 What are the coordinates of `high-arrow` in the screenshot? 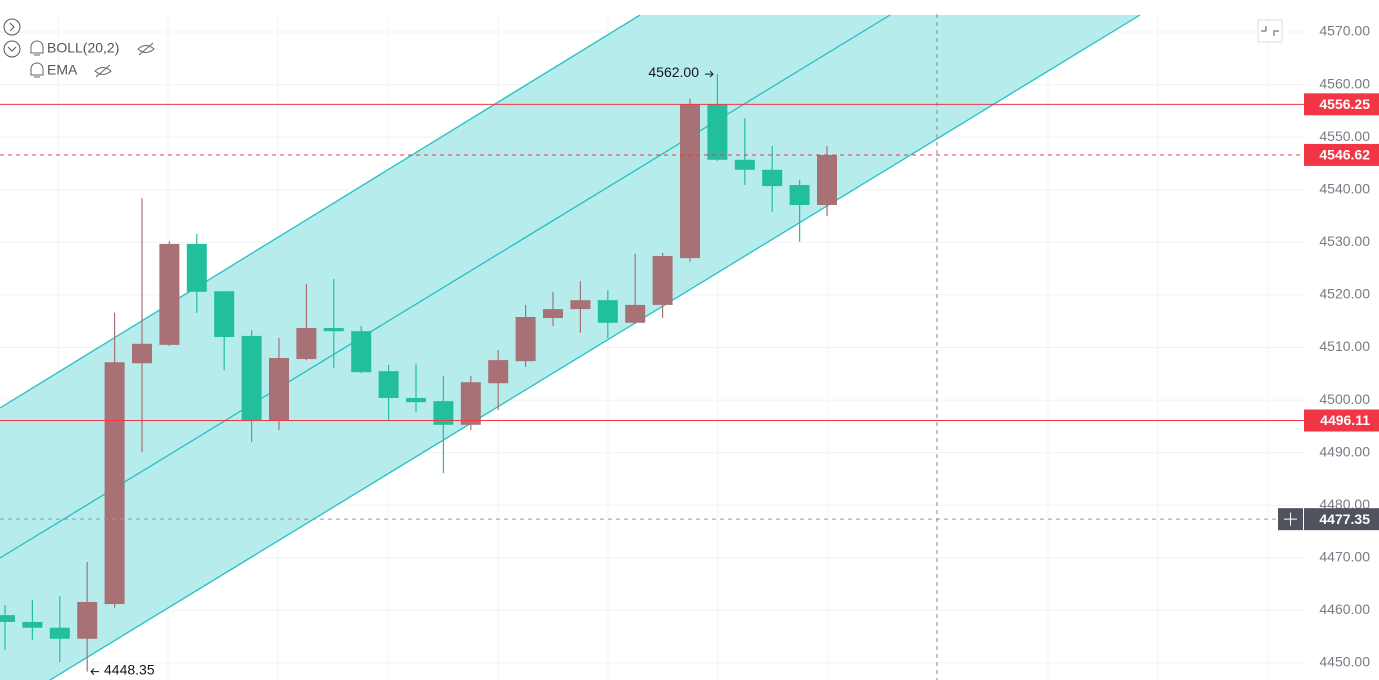 It's located at (709, 74).